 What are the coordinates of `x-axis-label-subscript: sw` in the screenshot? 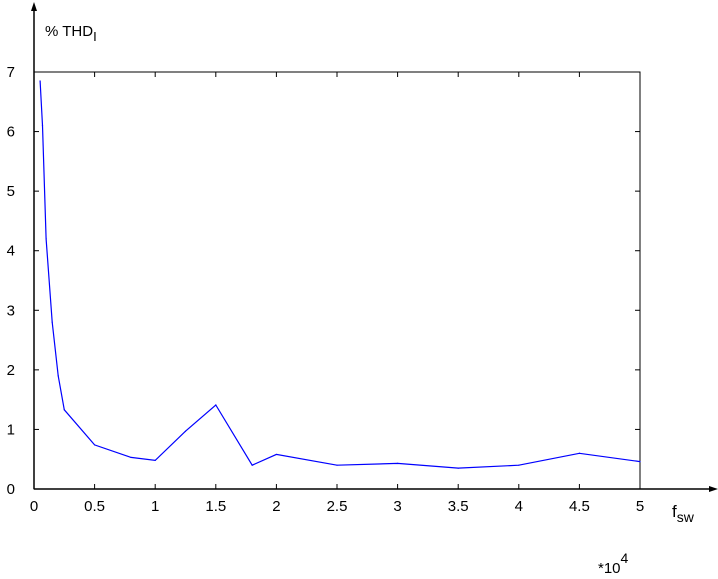 It's located at (686, 517).